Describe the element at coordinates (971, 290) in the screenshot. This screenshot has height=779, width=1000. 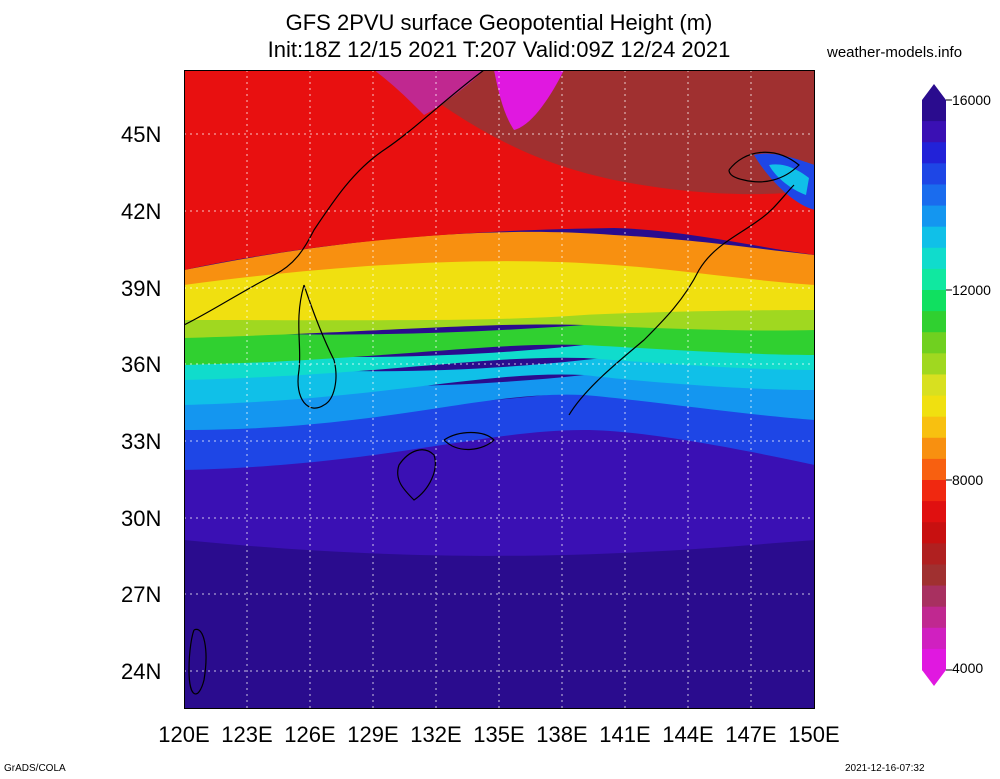
I see `colorbar-label: 12000` at that location.